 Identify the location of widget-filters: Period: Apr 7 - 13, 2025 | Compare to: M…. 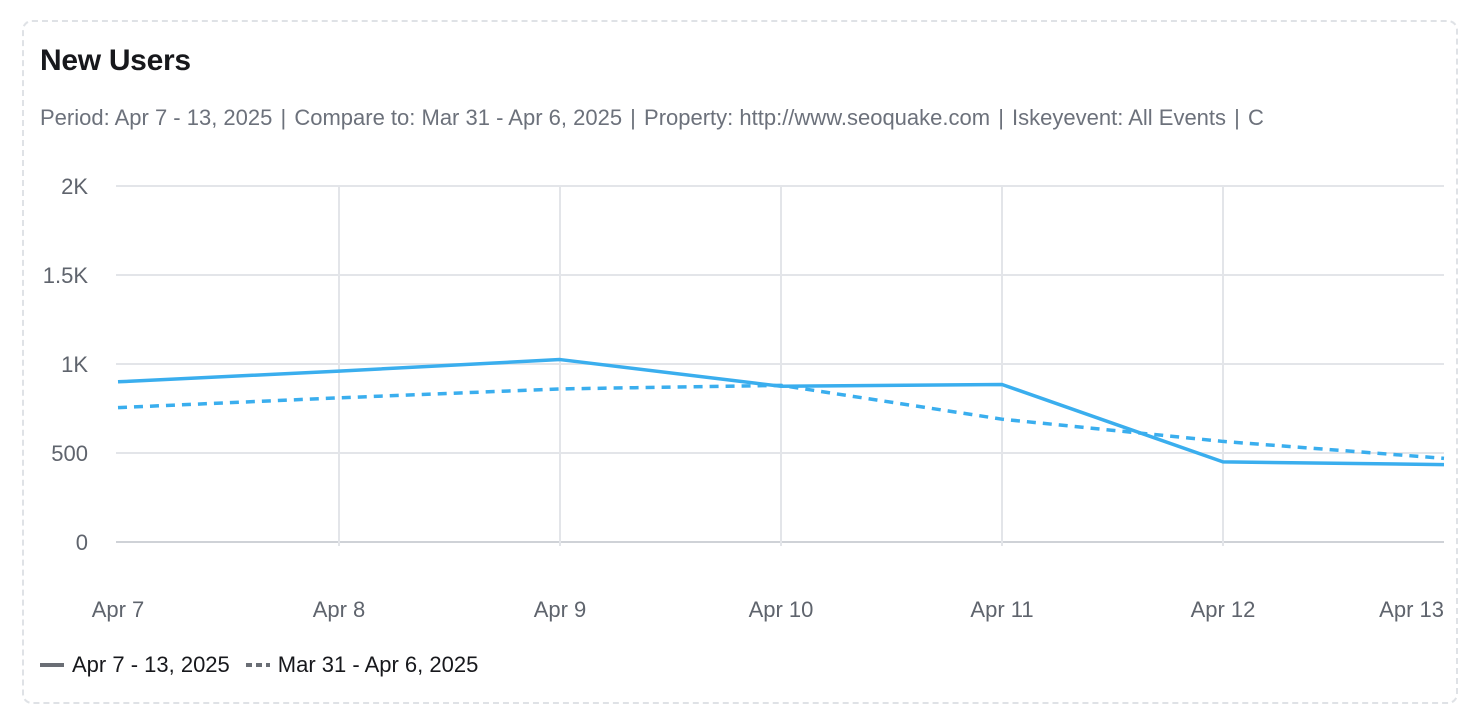
(741, 118).